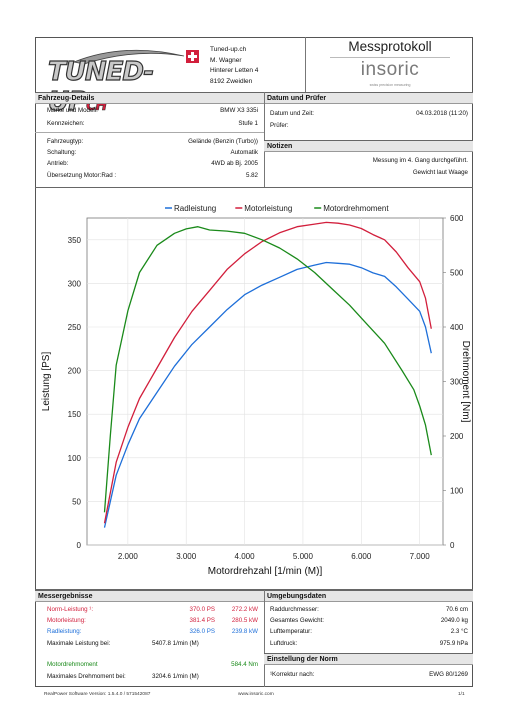 This screenshot has height=720, width=508. Describe the element at coordinates (291, 631) in the screenshot. I see `env-label-temp: Lufttemperatur:` at that location.